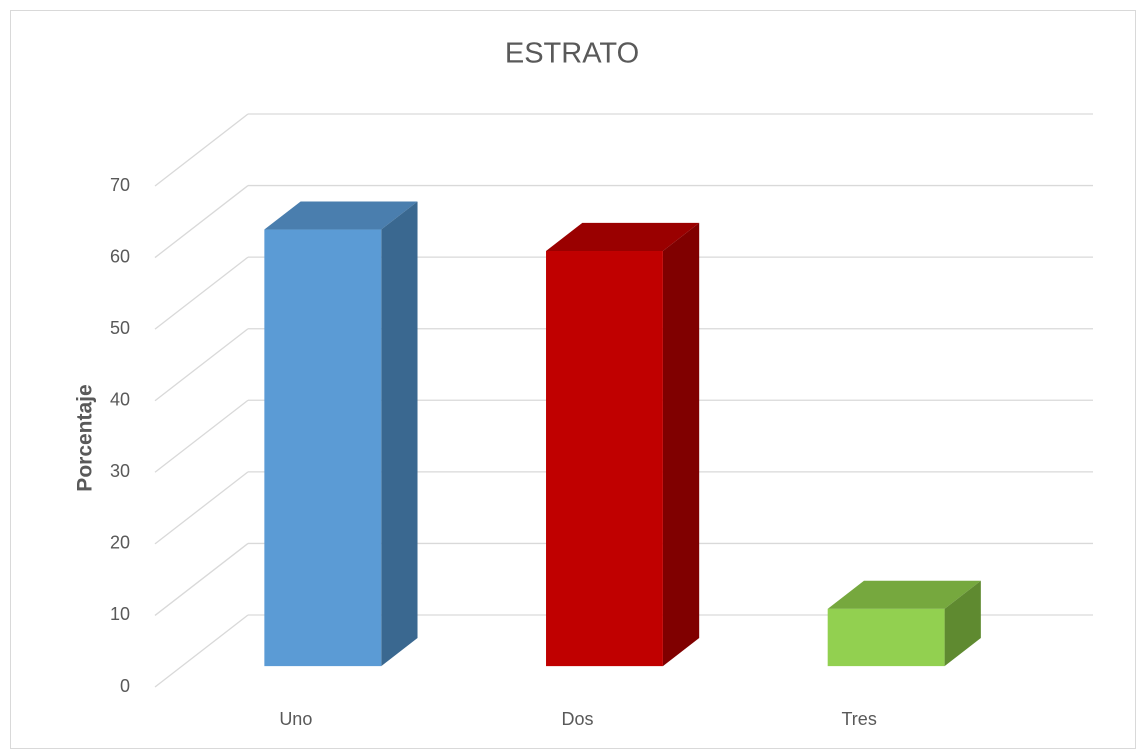 Image resolution: width=1142 pixels, height=750 pixels. What do you see at coordinates (120, 399) in the screenshot?
I see `y-tick-label: 40` at bounding box center [120, 399].